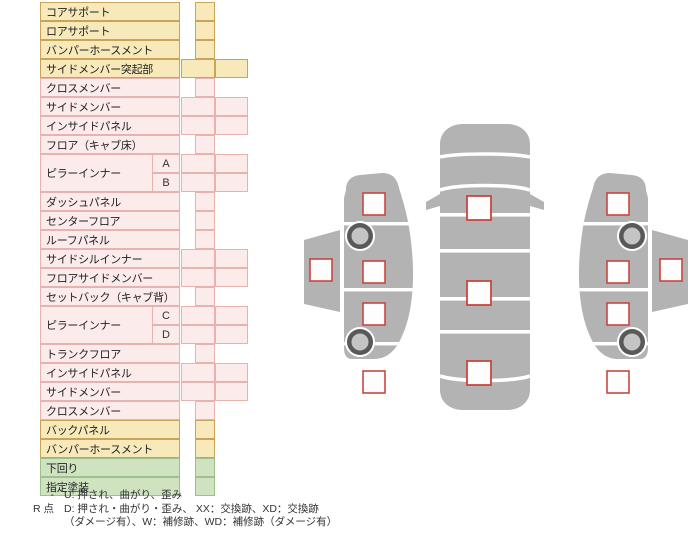  I want to click on table-row: ピラーインナー A, so click(146, 173).